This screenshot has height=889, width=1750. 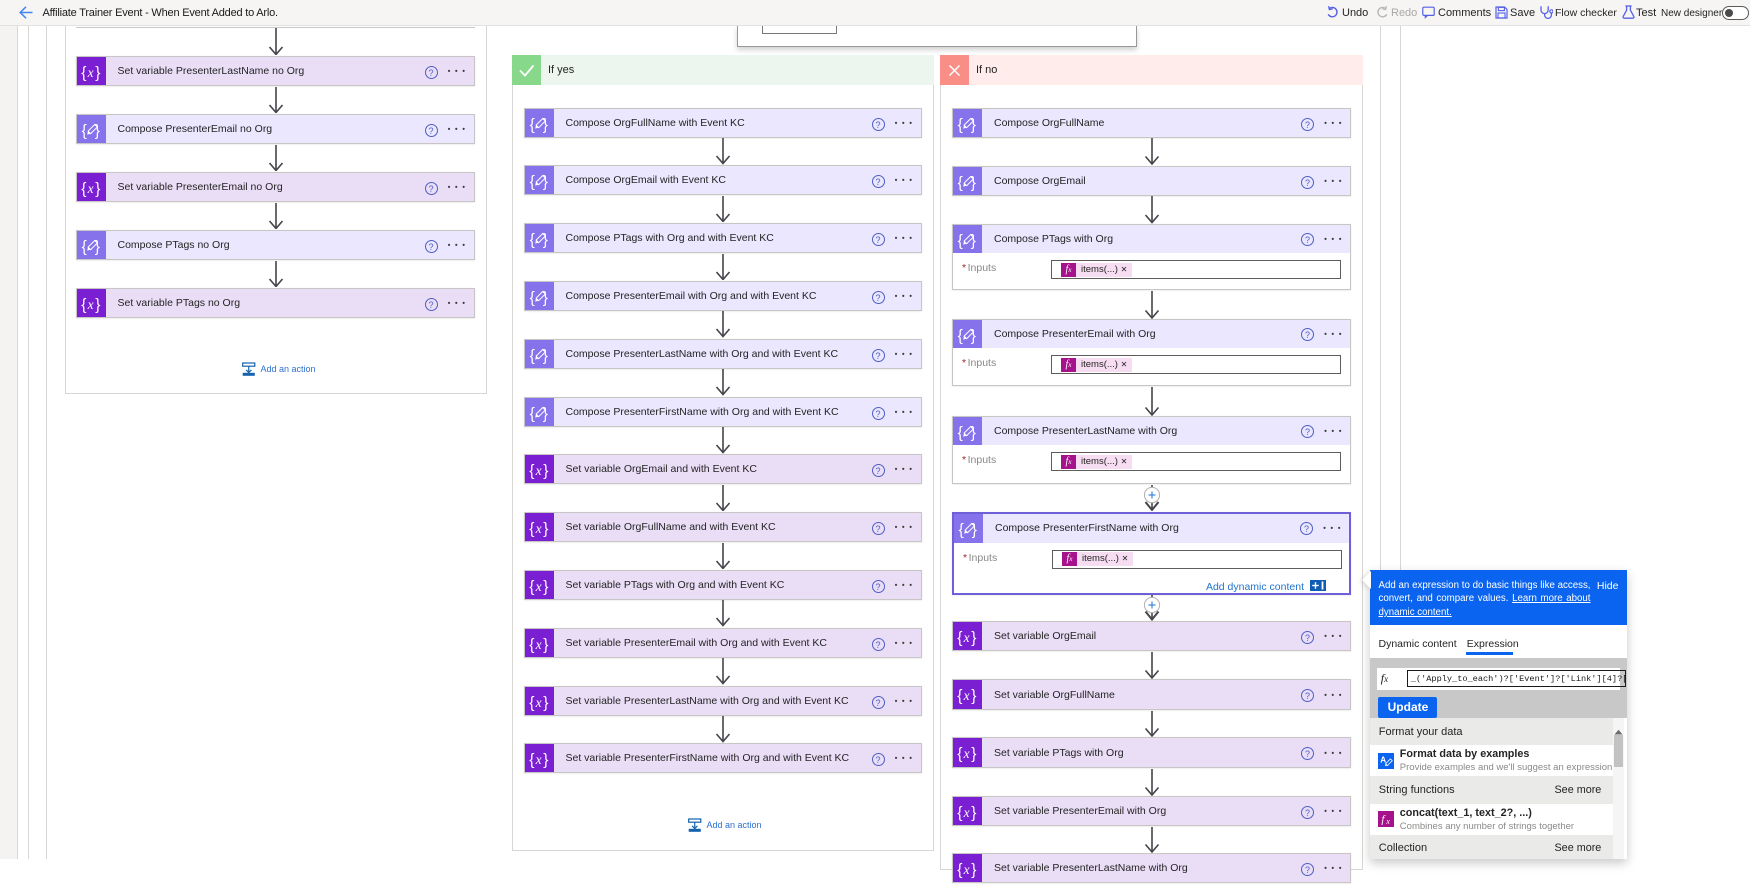 I want to click on svg-text: f, so click(x=1383, y=820).